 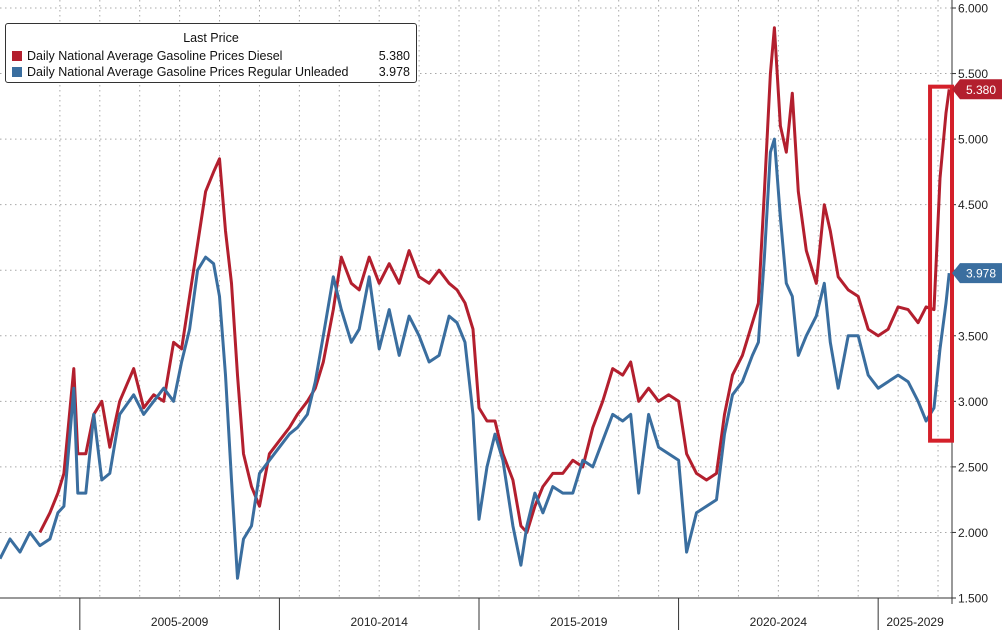 What do you see at coordinates (779, 622) in the screenshot?
I see `x-tick-label: 2020-2024` at bounding box center [779, 622].